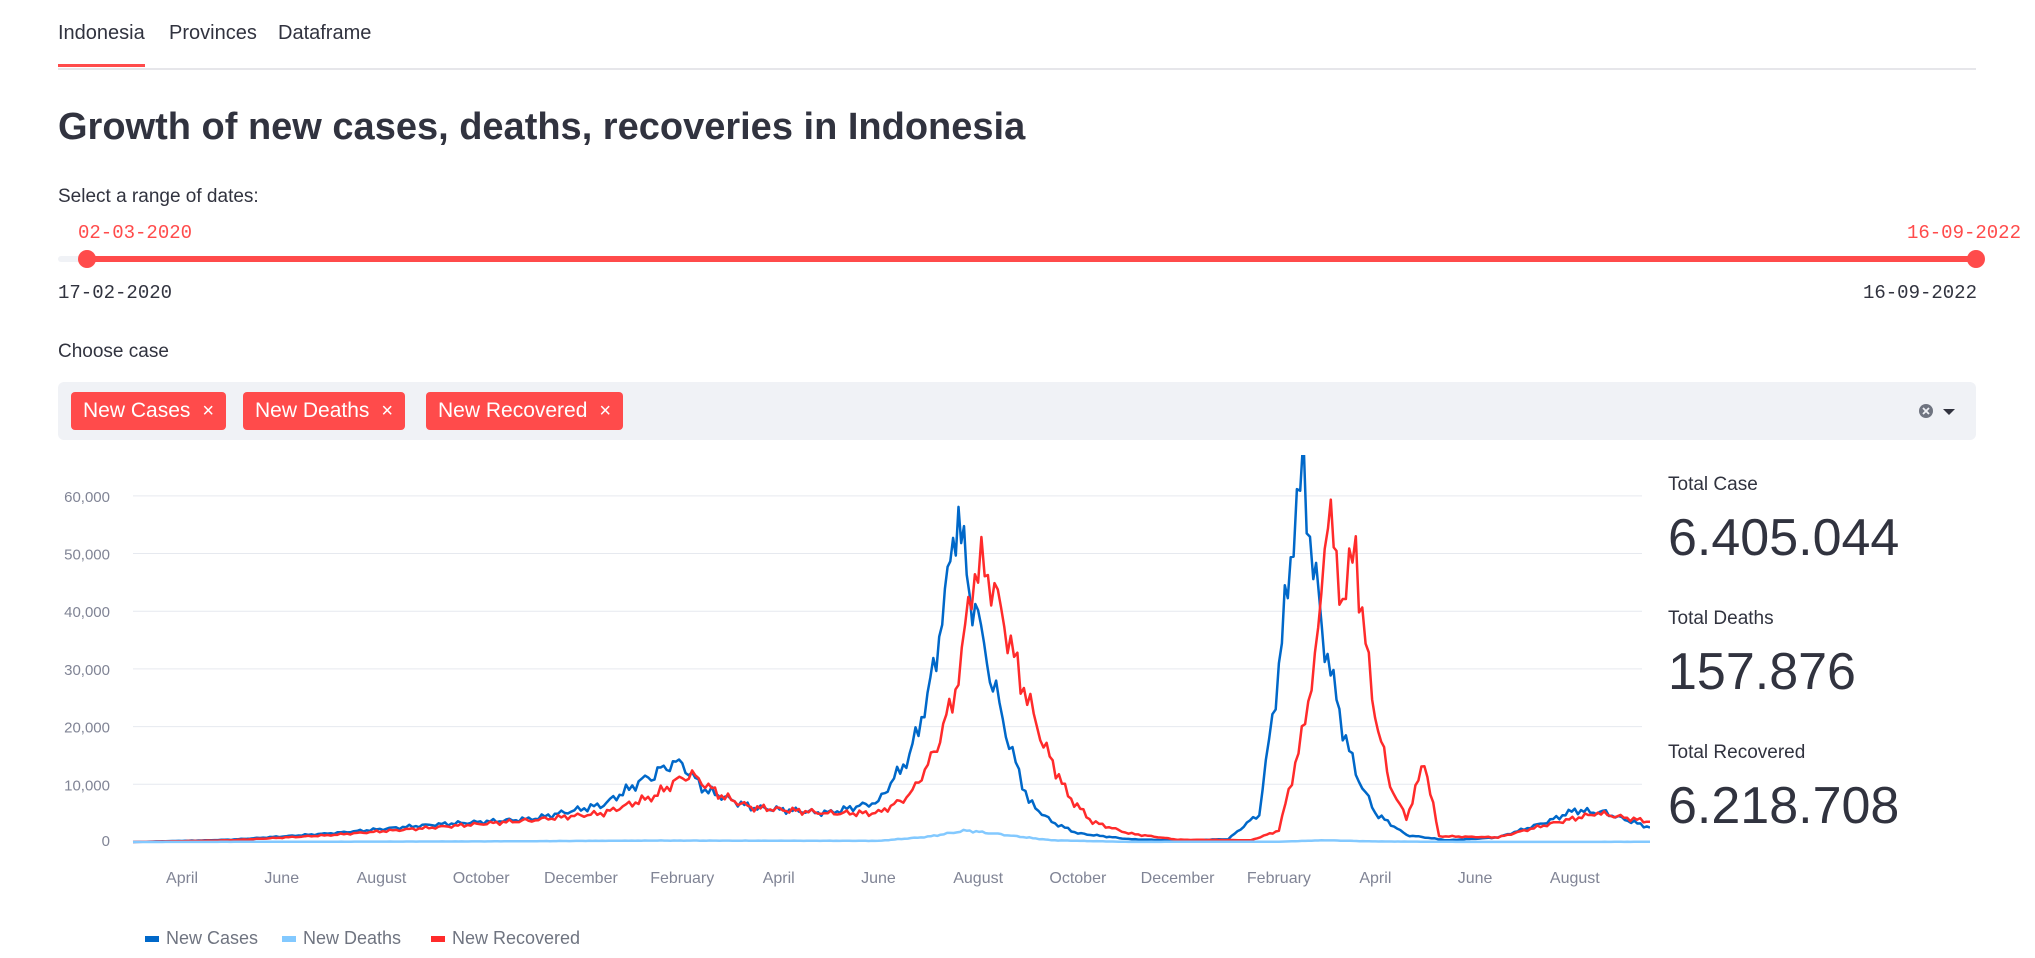 This screenshot has height=958, width=2035. I want to click on chip-new-deaths: New Deaths ×, so click(324, 411).